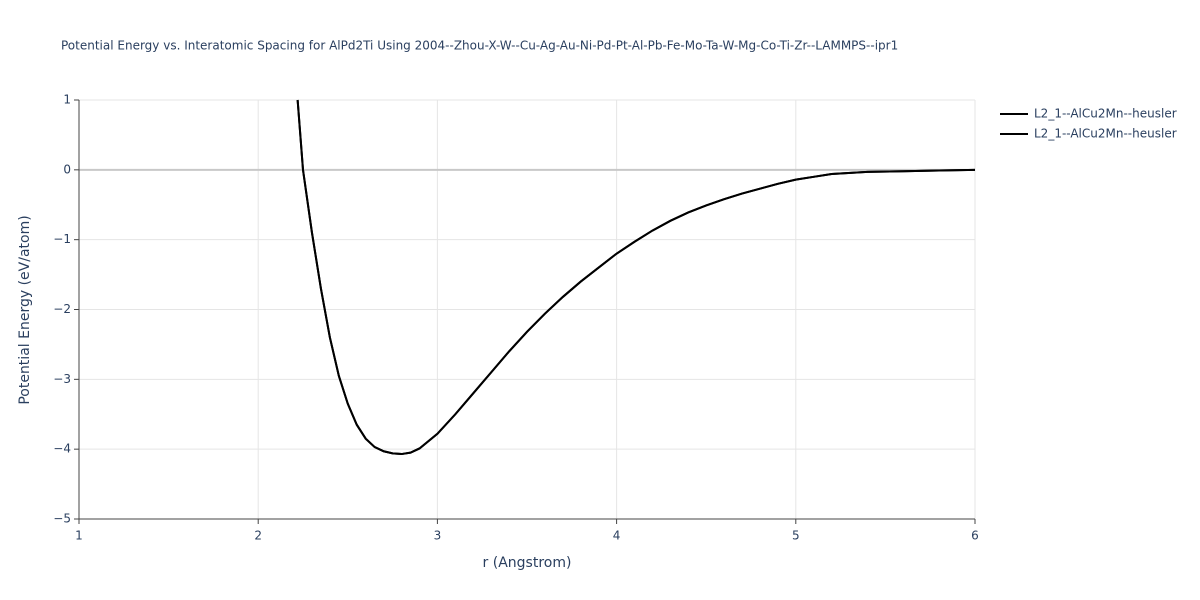 This screenshot has width=1200, height=600. Describe the element at coordinates (62, 239) in the screenshot. I see `y-tick-label: −1` at that location.